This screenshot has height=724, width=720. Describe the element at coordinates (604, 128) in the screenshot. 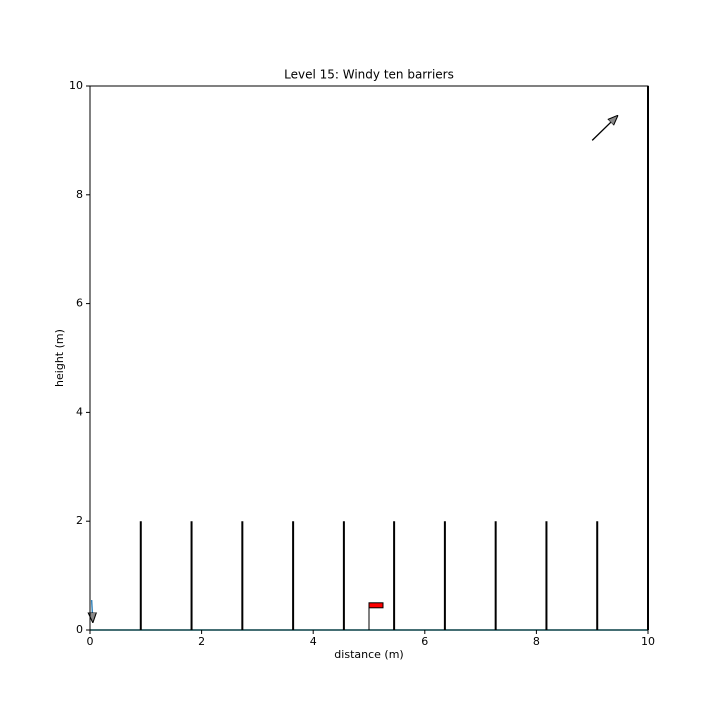

I see `wind-arrow` at that location.